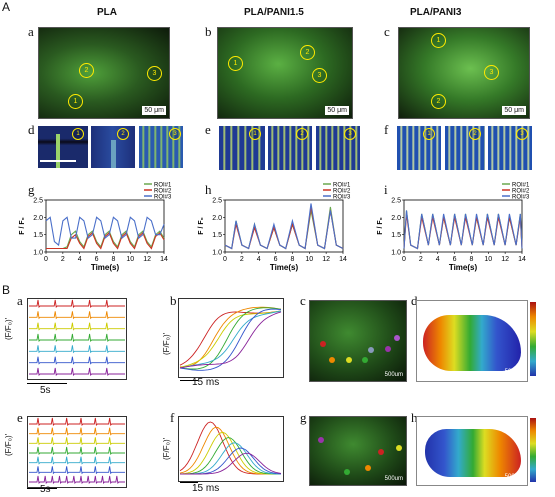 The width and height of the screenshot is (555, 497). I want to click on label-h: h, so click(208, 189).